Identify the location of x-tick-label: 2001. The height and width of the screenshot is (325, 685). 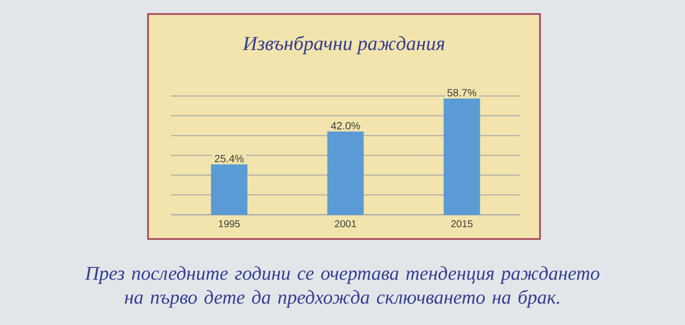
(345, 224).